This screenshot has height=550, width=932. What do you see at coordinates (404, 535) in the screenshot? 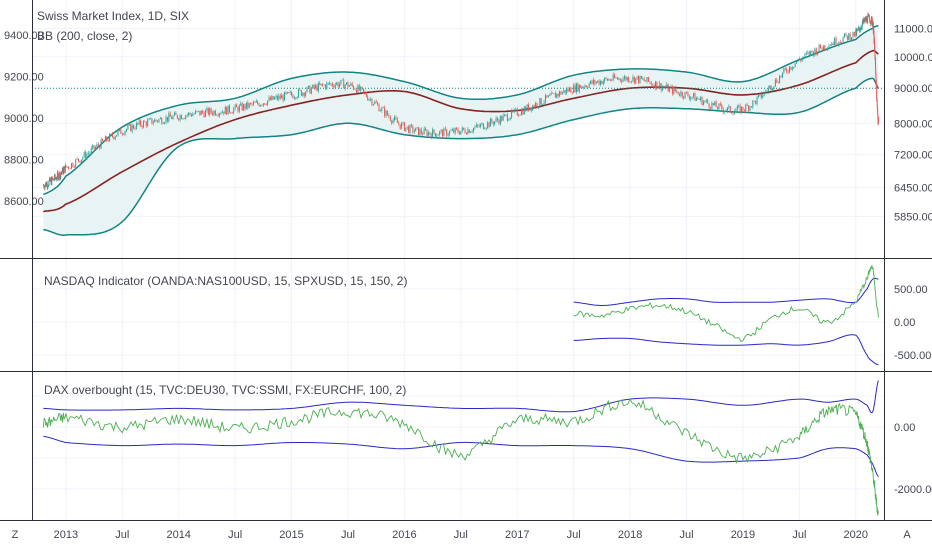
I see `time-axis-tick-label: 2016` at bounding box center [404, 535].